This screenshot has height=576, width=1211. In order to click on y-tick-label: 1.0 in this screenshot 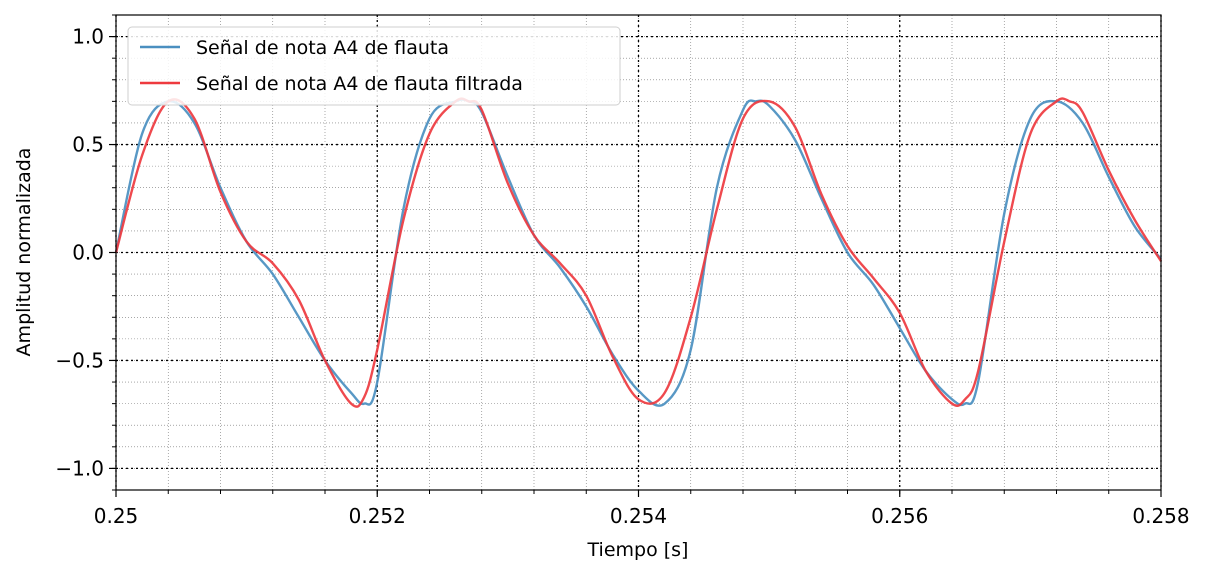, I will do `click(88, 37)`.